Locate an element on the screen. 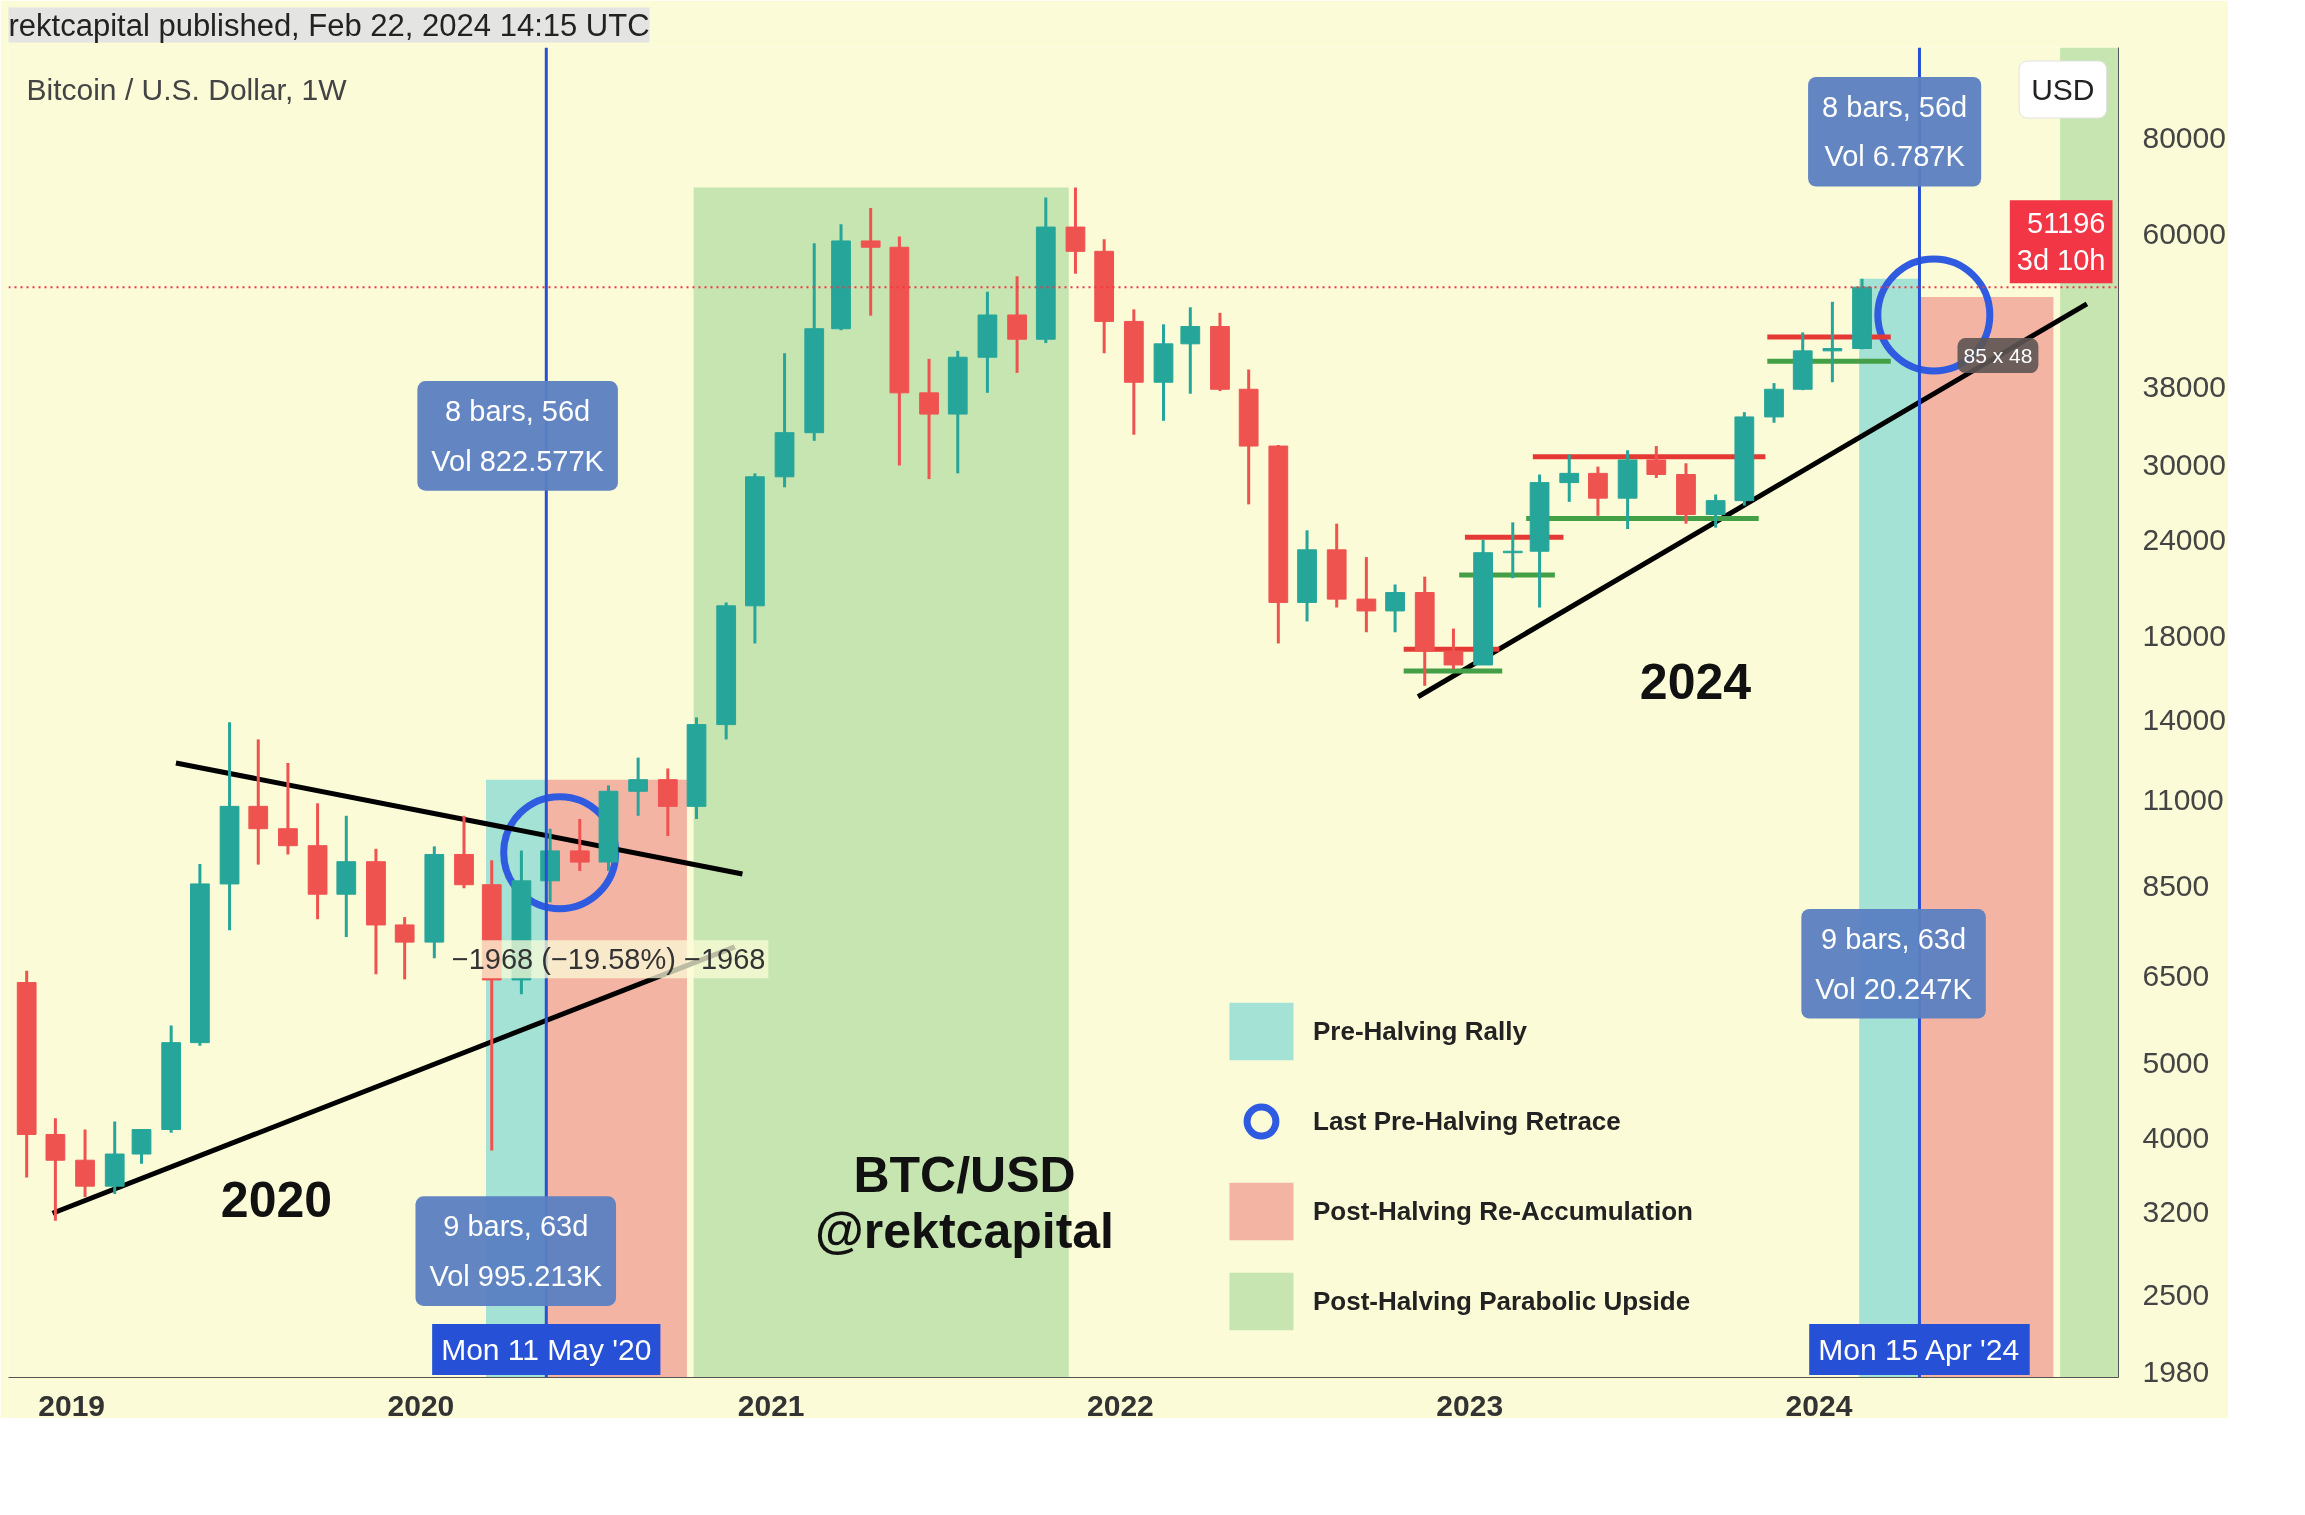  y-tick-label: 60000 is located at coordinates (2184, 234).